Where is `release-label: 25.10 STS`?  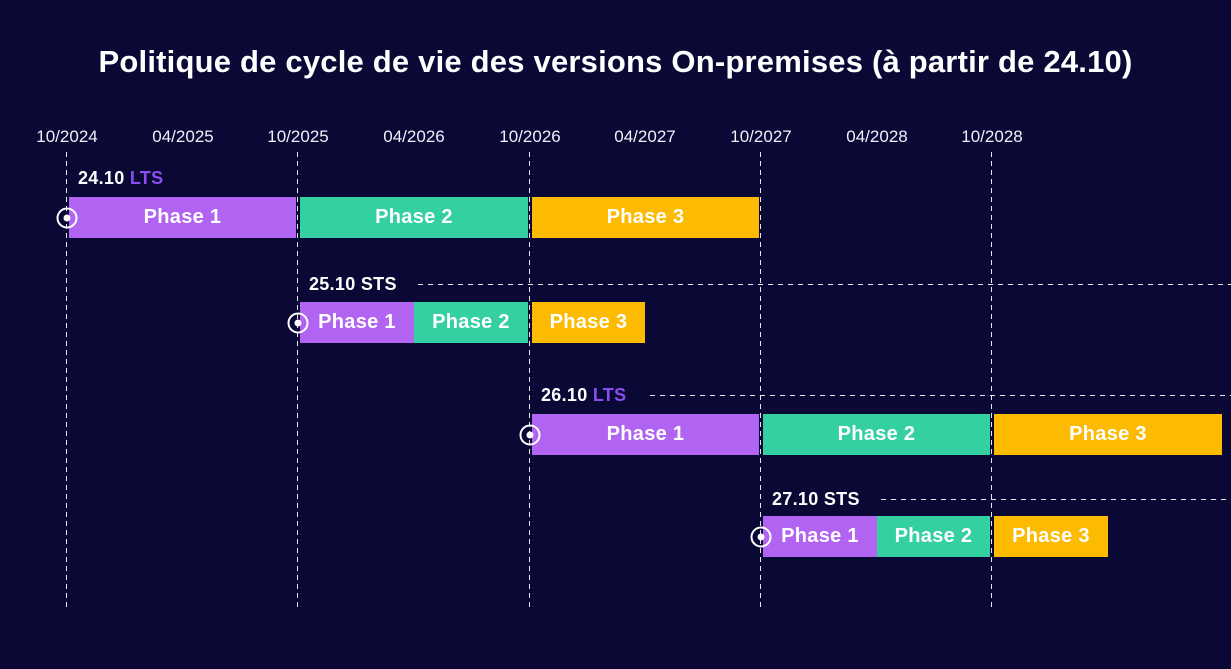
release-label: 25.10 STS is located at coordinates (353, 284).